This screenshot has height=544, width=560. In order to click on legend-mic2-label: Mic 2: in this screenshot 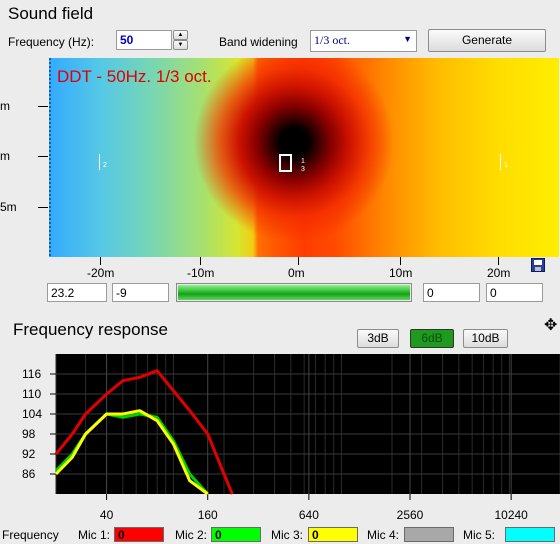, I will do `click(191, 535)`.